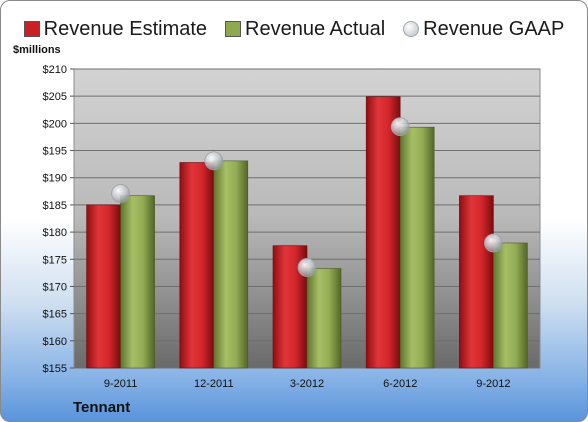  What do you see at coordinates (55, 152) in the screenshot?
I see `y-tick-label: $195` at bounding box center [55, 152].